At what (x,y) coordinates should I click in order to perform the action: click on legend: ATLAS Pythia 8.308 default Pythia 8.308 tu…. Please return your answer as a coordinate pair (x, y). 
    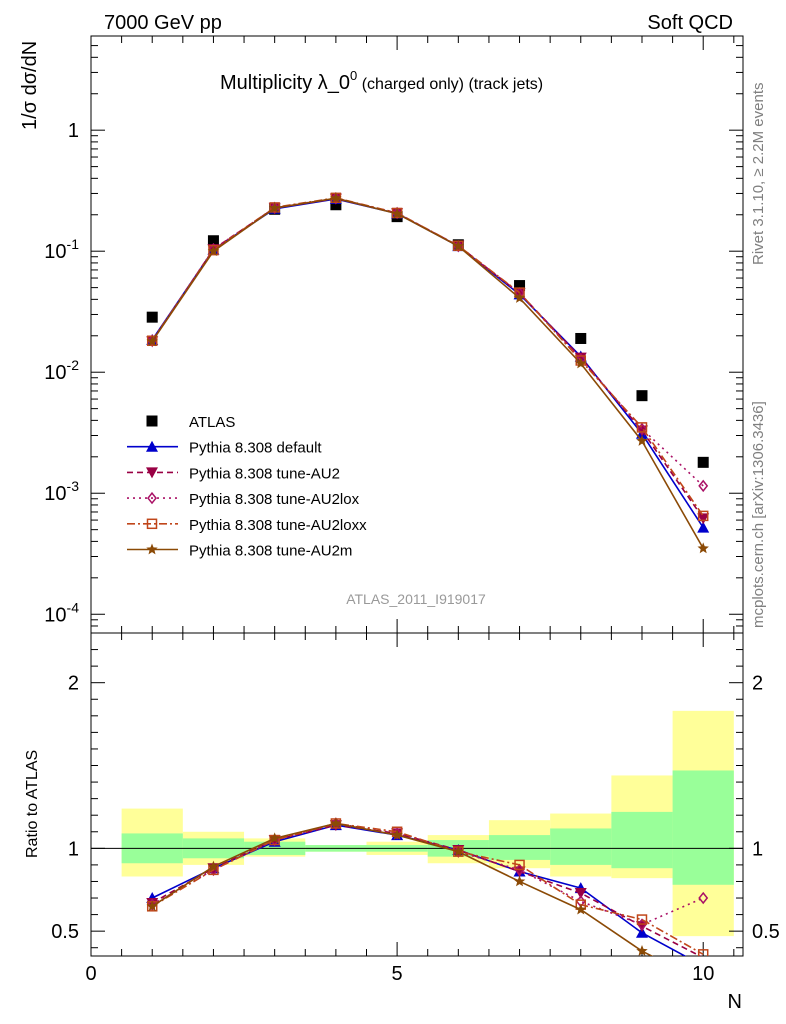
    Looking at the image, I should click on (247, 487).